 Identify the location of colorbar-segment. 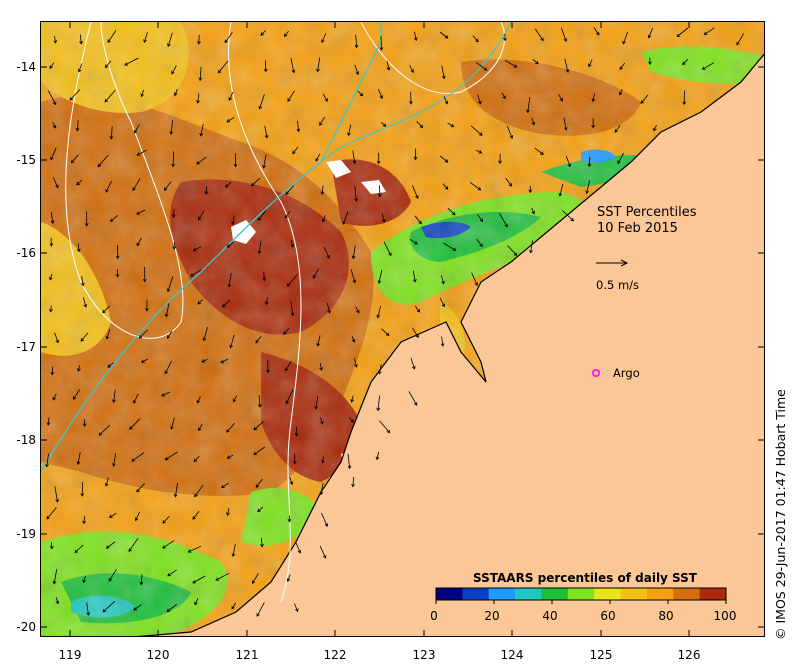
(687, 594).